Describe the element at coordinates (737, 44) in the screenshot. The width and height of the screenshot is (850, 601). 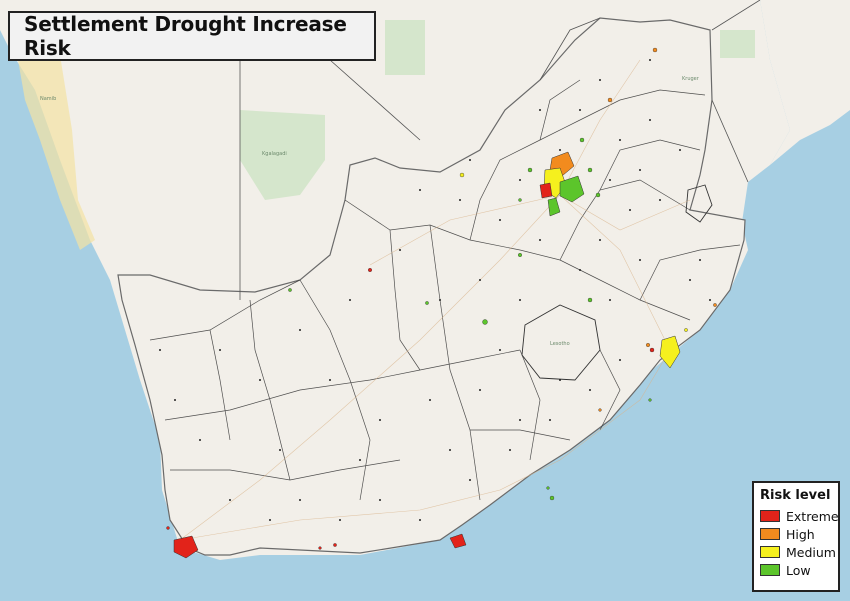
I see `park-zimbabwe` at that location.